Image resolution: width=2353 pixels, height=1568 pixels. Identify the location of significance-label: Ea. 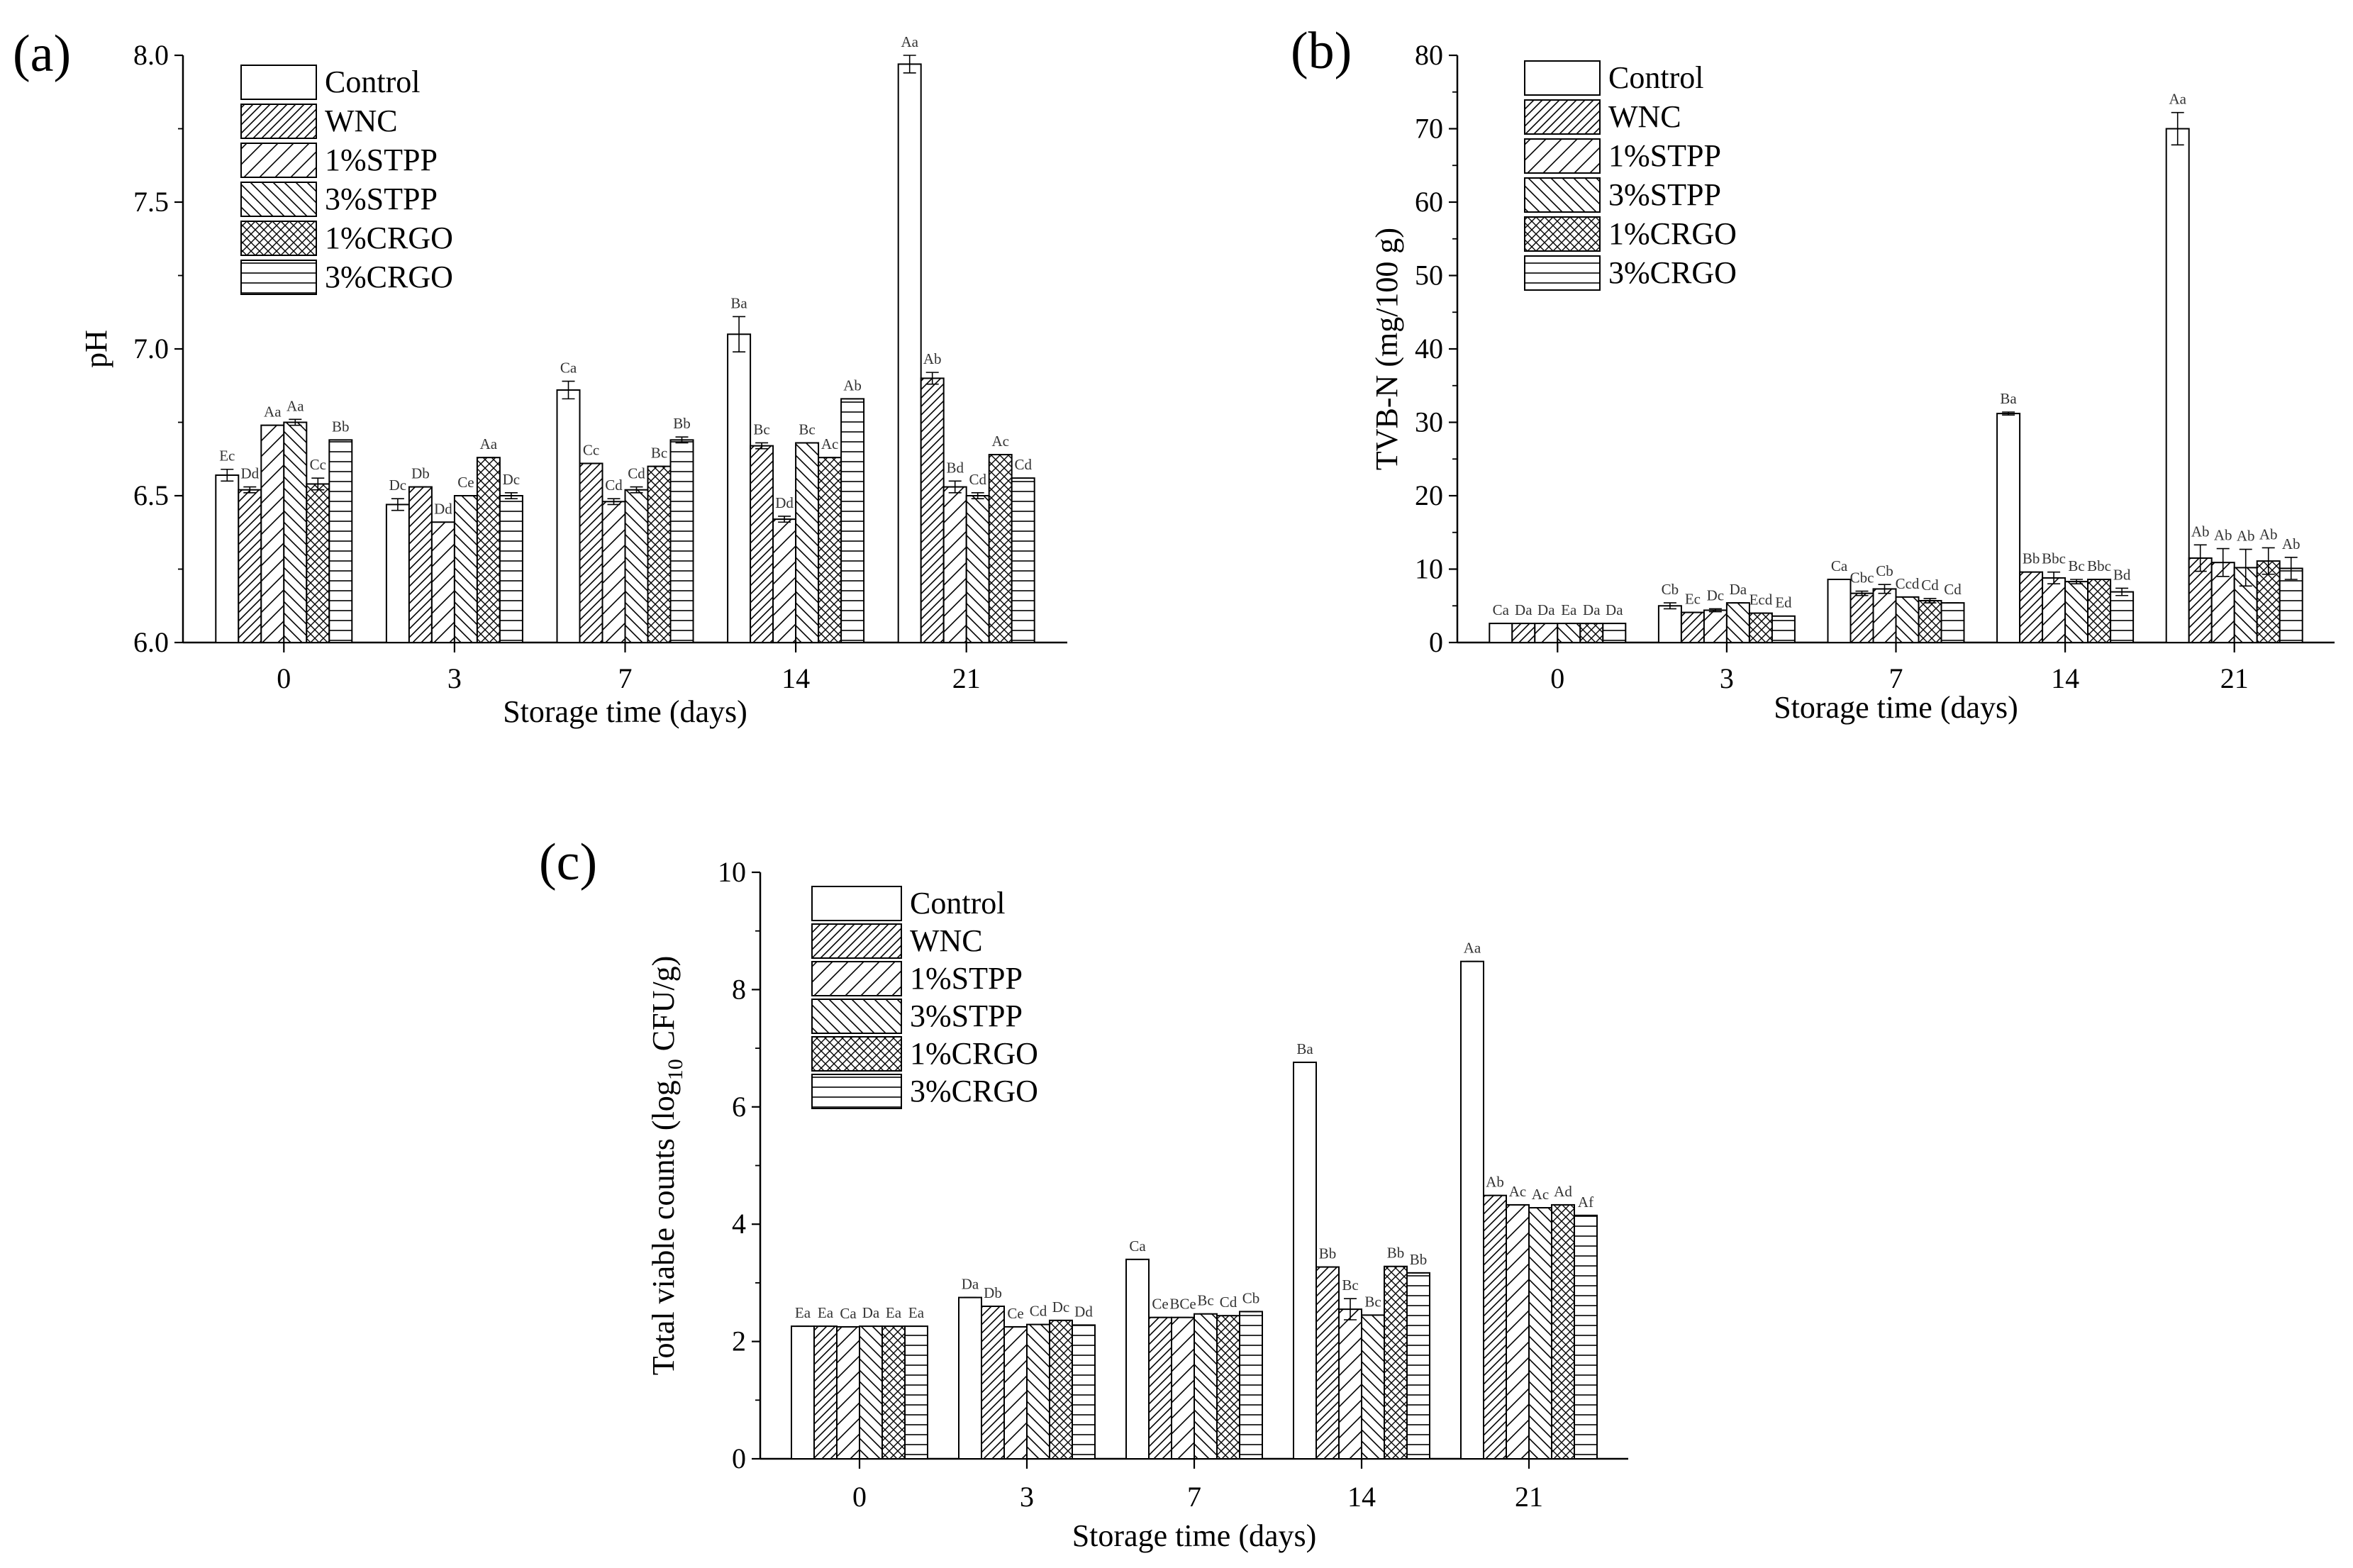
(826, 1312).